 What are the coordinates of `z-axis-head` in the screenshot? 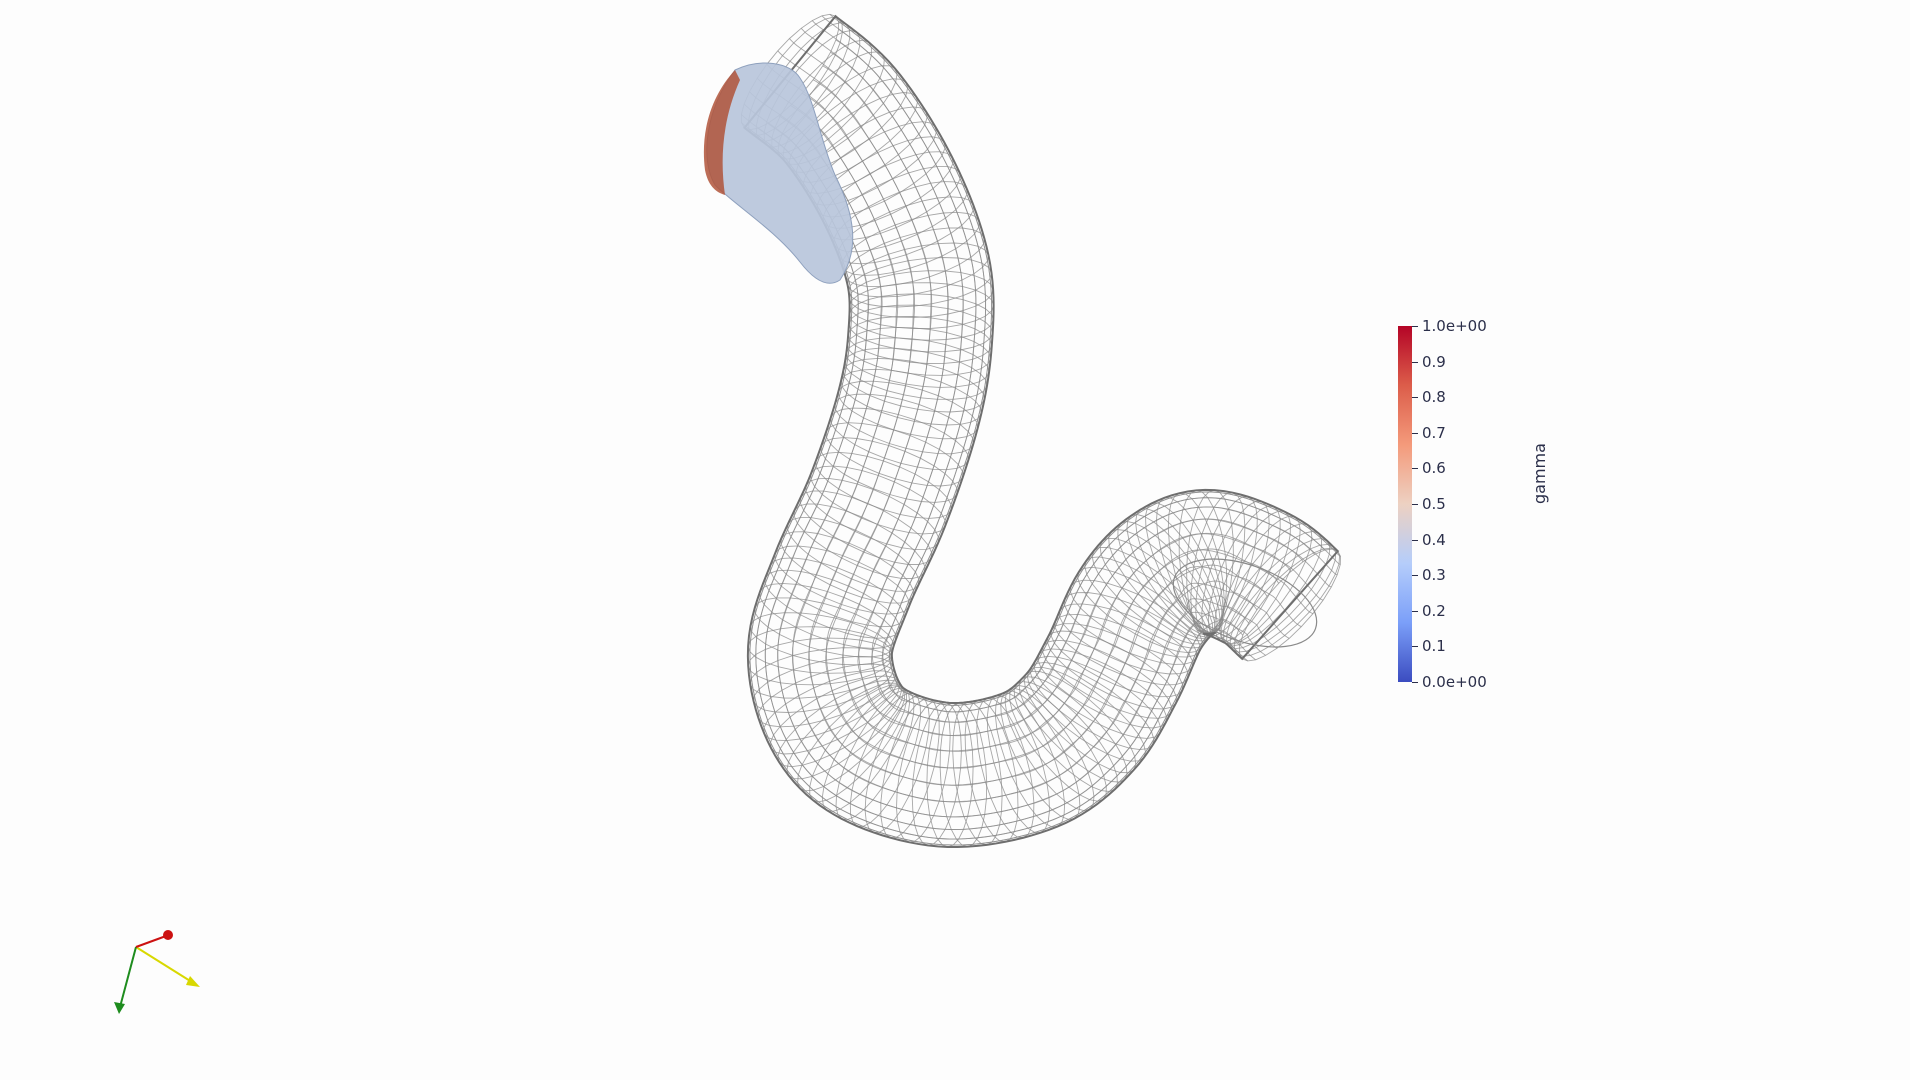 It's located at (168, 935).